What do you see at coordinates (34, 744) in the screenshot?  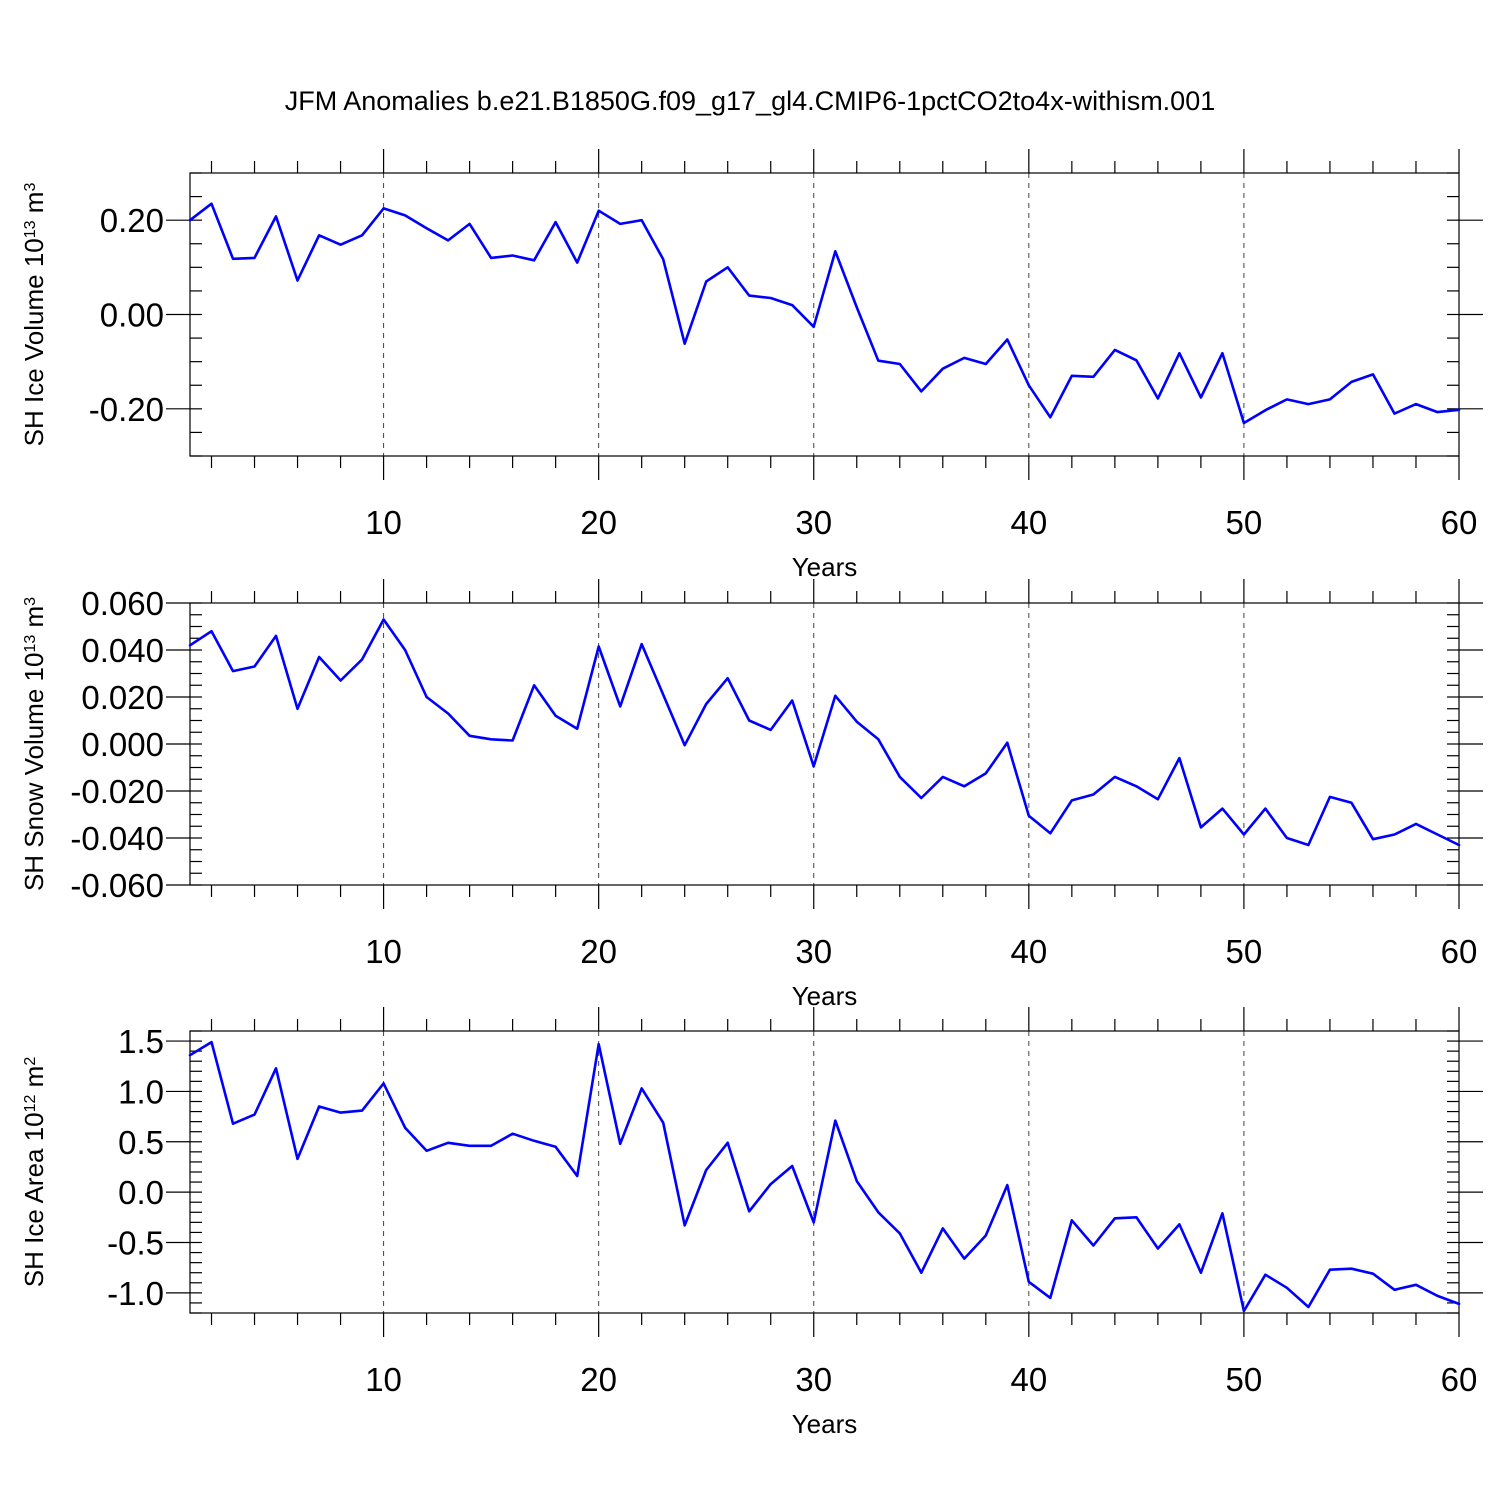 I see `y-axis-label: SH Snow Volume 1013 m3` at bounding box center [34, 744].